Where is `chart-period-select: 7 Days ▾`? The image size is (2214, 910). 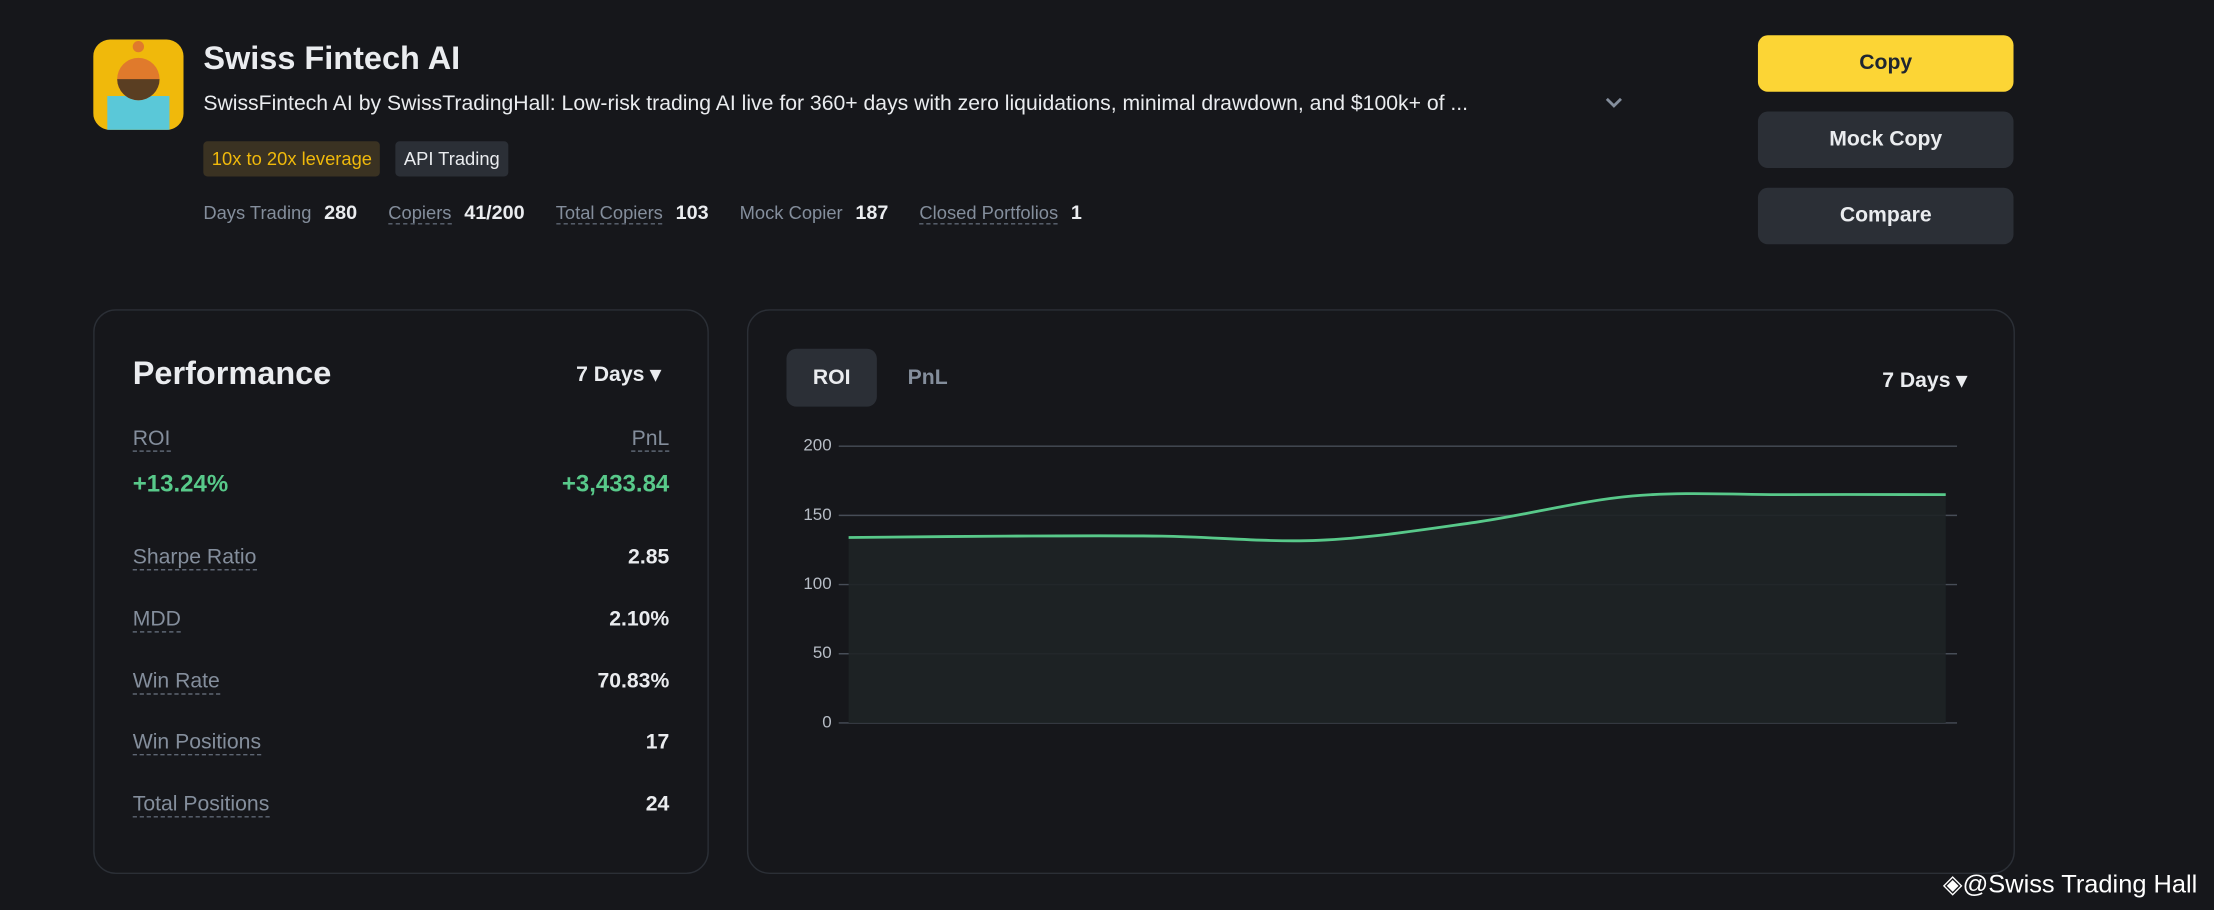 chart-period-select: 7 Days ▾ is located at coordinates (1925, 380).